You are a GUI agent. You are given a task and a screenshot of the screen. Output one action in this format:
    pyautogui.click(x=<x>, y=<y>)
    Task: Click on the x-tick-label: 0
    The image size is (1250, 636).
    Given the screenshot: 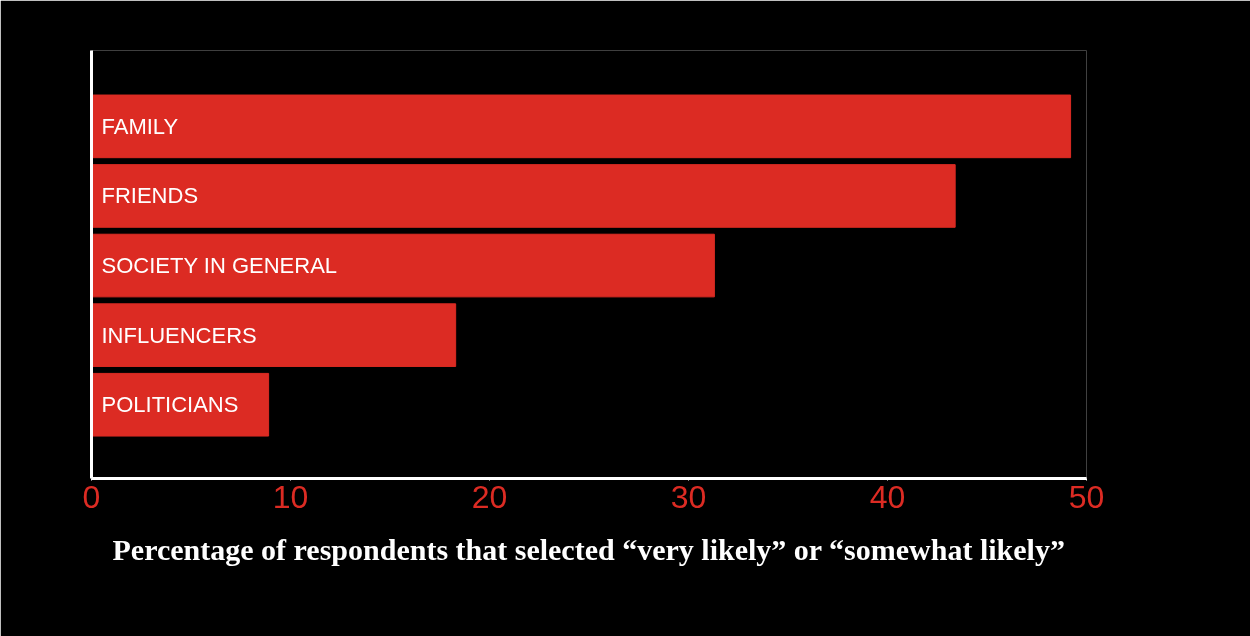 What is the action you would take?
    pyautogui.click(x=91, y=496)
    